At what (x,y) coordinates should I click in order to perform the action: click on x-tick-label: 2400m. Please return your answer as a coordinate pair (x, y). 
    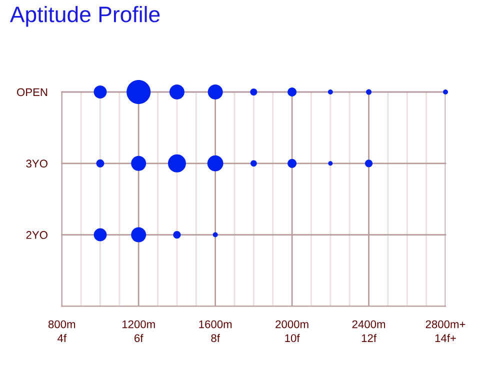
    Looking at the image, I should click on (369, 324).